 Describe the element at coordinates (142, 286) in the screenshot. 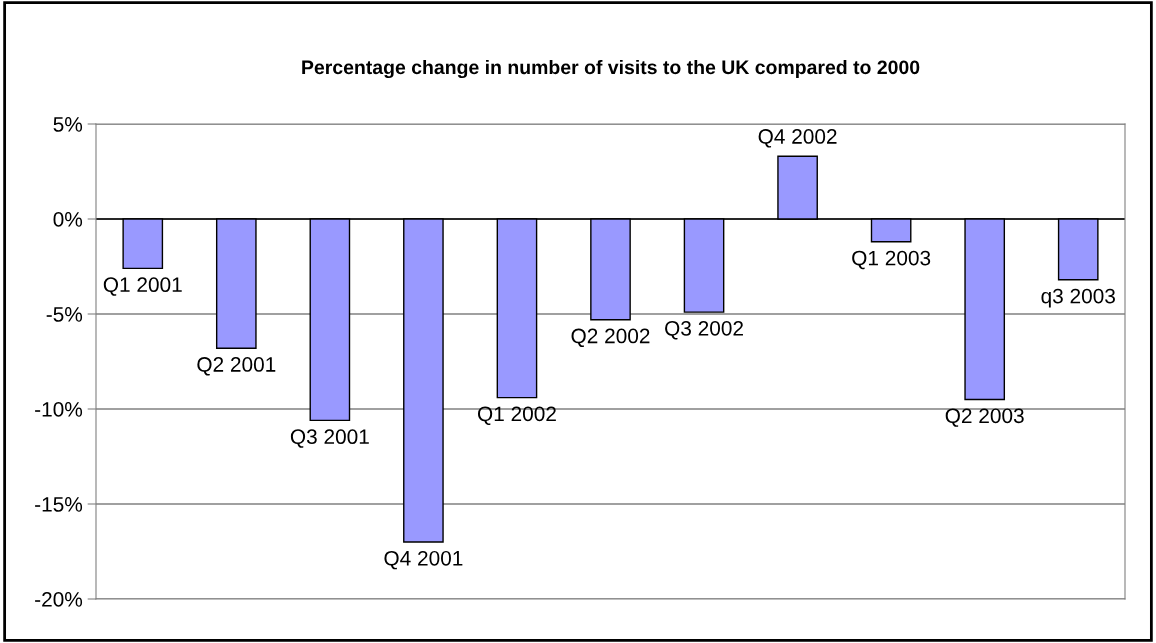

I see `x-tick-label: Q1 2001` at that location.